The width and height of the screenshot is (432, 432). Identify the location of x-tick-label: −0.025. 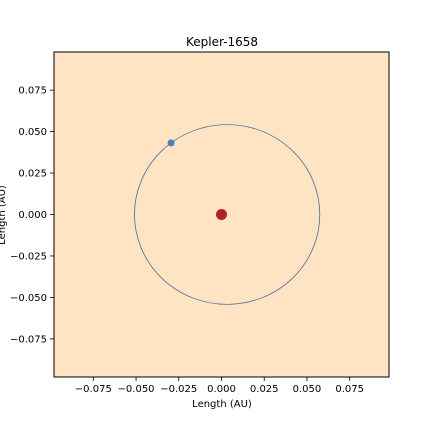
(178, 389).